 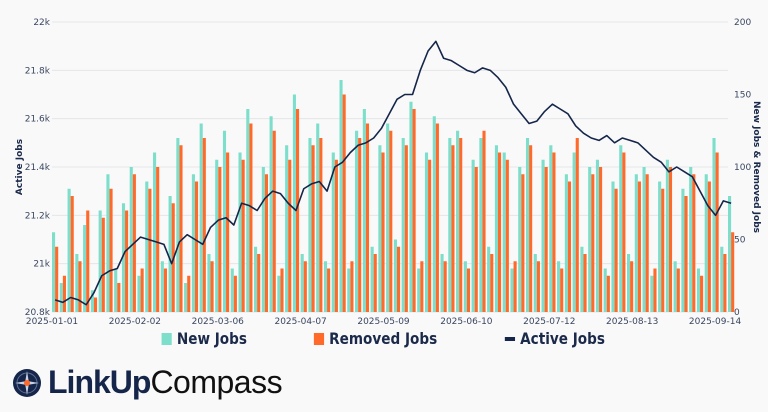 I want to click on left-axis-title: Active Jobs, so click(x=20, y=167).